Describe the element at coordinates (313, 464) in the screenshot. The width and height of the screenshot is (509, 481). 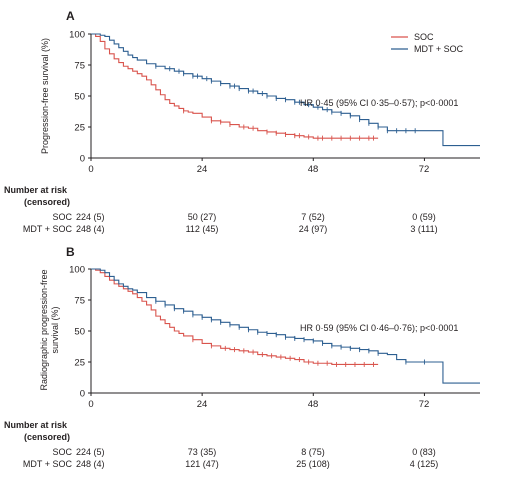
I see `risk-value: 25 (108)` at that location.